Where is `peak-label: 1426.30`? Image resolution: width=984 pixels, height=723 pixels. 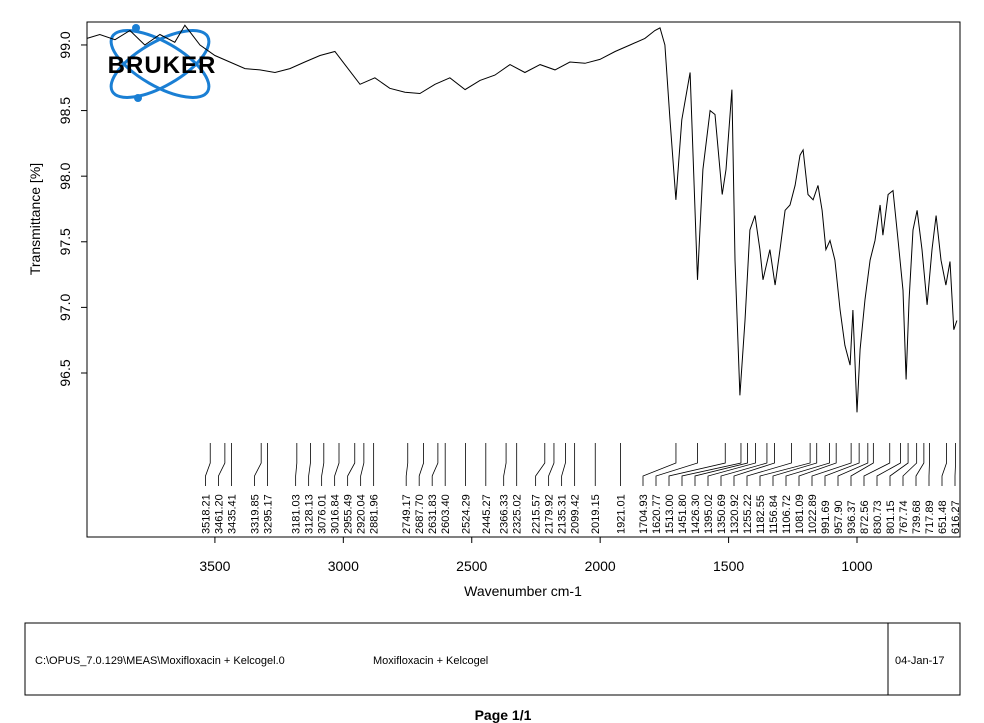 peak-label: 1426.30 is located at coordinates (696, 514).